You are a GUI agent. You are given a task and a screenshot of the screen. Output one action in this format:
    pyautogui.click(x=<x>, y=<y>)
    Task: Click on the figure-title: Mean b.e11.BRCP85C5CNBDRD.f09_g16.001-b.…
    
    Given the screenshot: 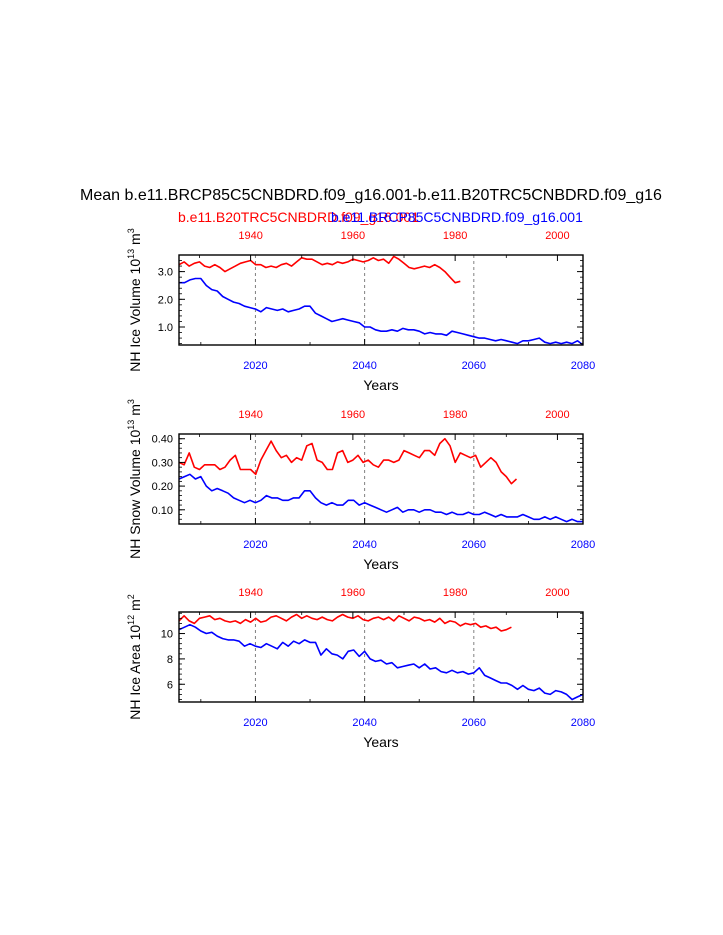 What is the action you would take?
    pyautogui.click(x=371, y=195)
    